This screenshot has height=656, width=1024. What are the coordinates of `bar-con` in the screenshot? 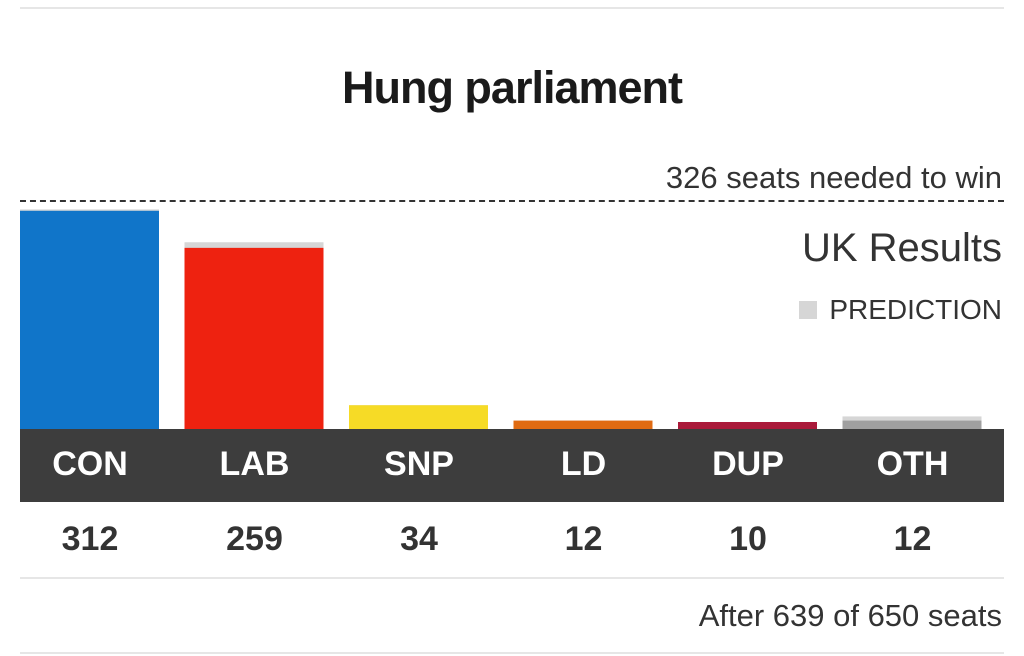 It's located at (89, 319).